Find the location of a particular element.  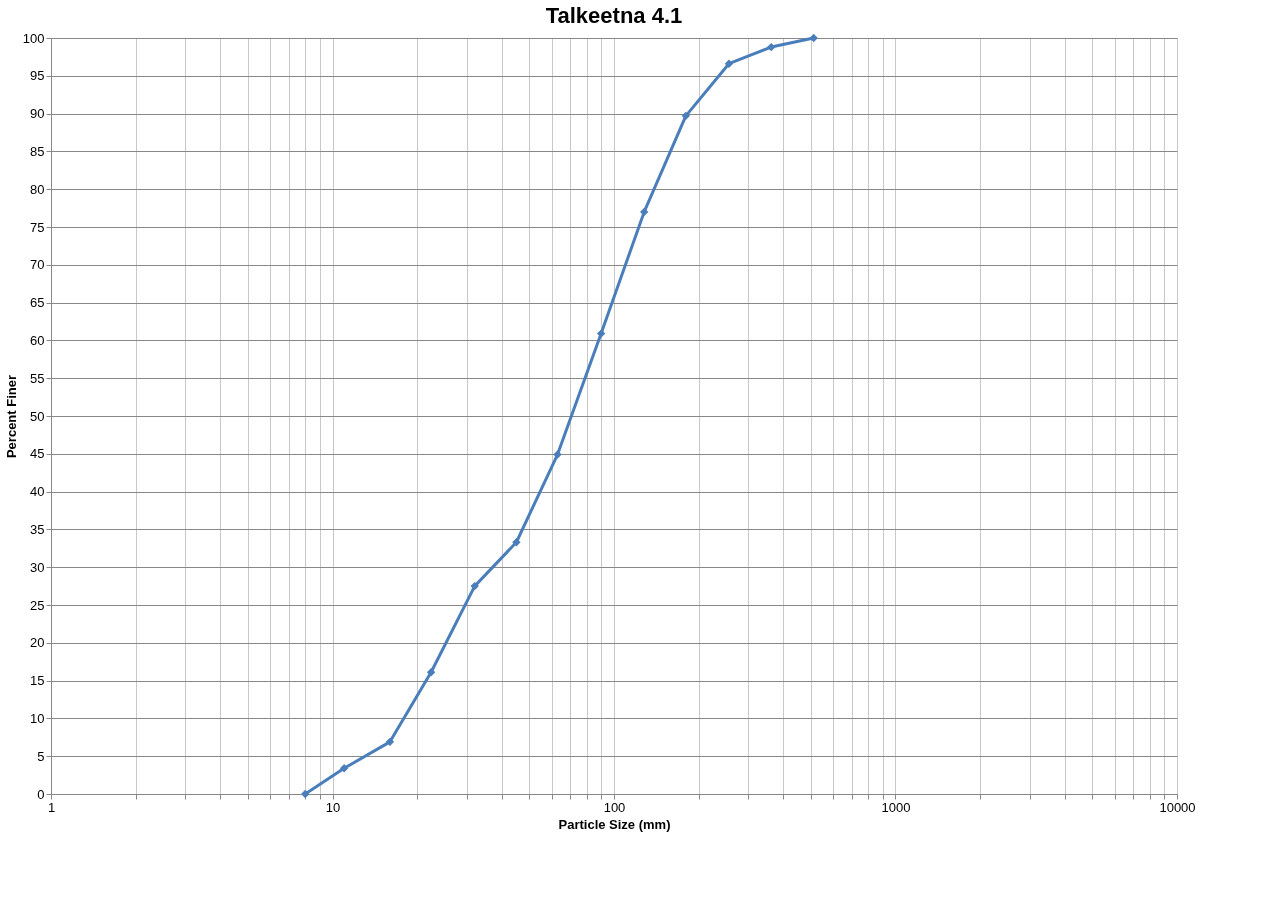

y-tick-label: 80 is located at coordinates (37, 189).